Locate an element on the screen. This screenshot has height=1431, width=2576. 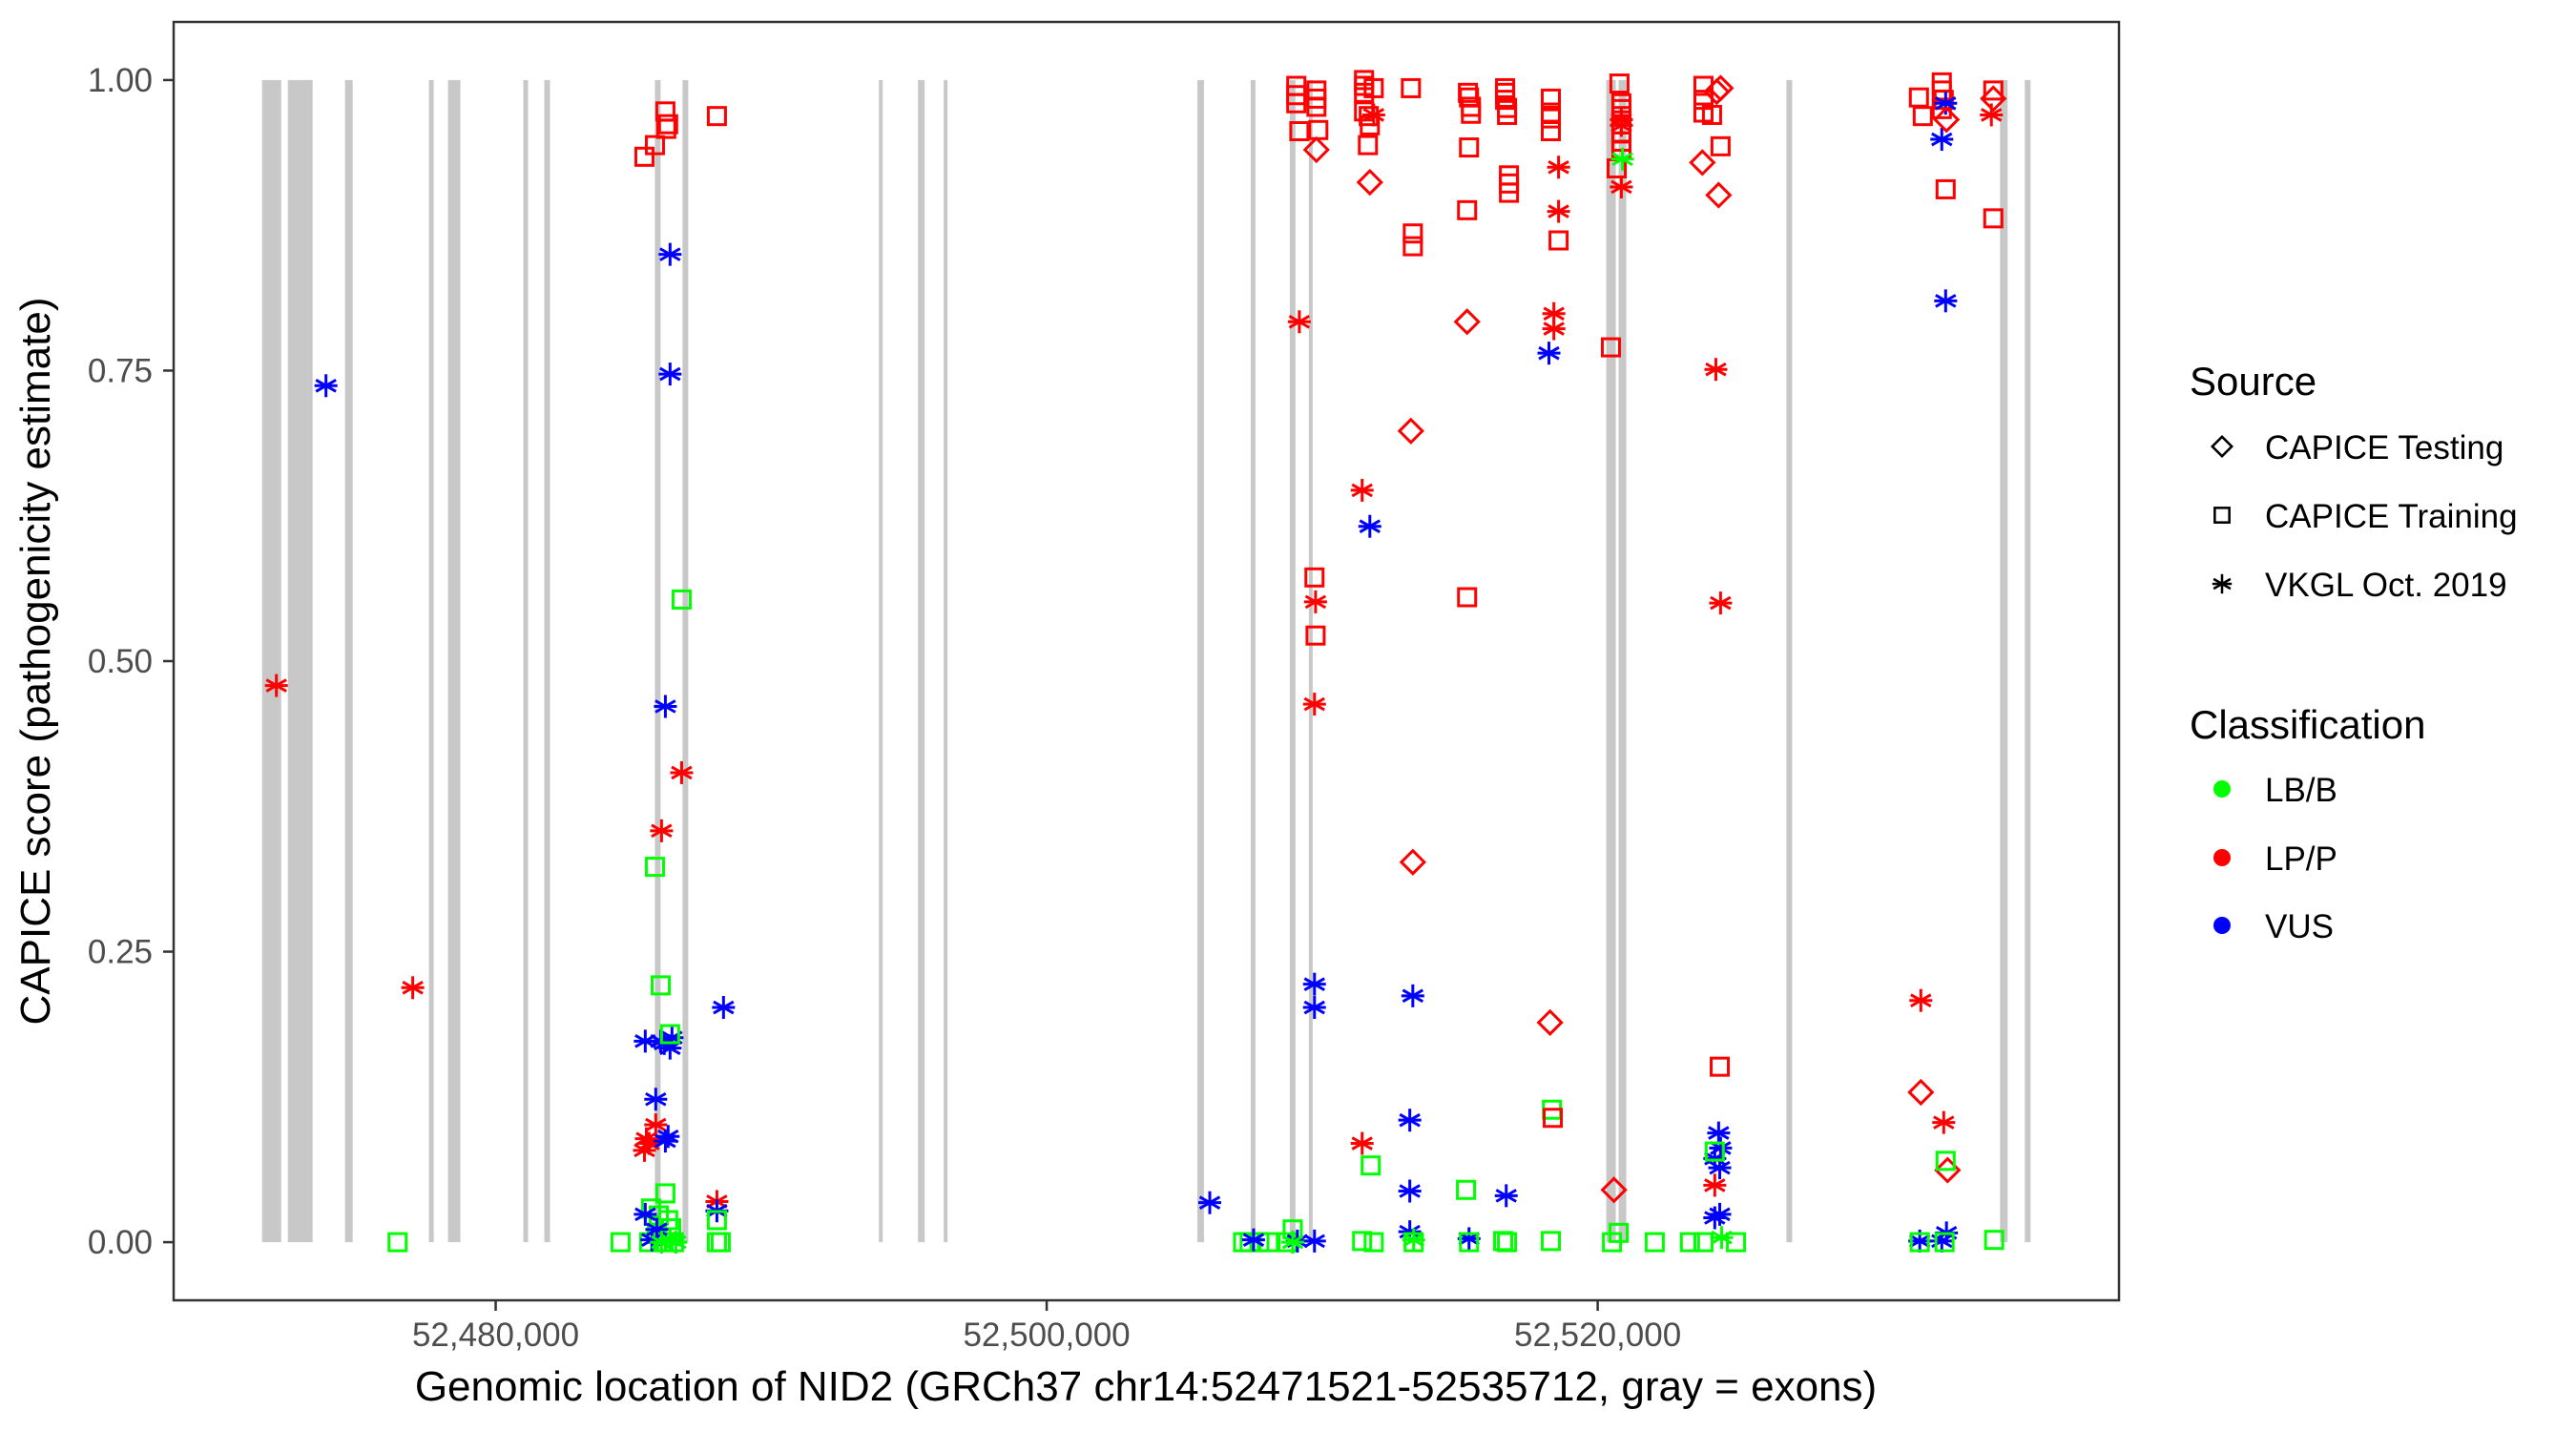
x-tick-label: 52,480,000 is located at coordinates (495, 1335).